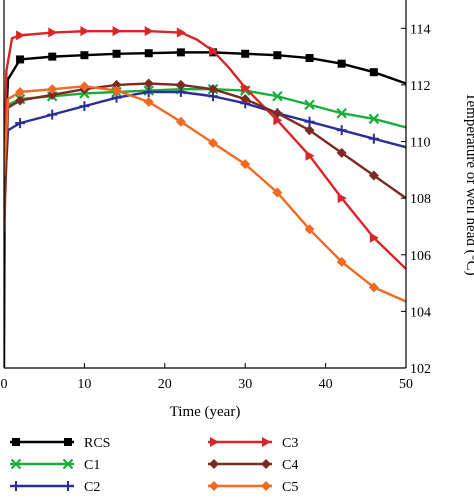  I want to click on legend: RCS C1 C2 C3 C4 C5, so click(154, 465).